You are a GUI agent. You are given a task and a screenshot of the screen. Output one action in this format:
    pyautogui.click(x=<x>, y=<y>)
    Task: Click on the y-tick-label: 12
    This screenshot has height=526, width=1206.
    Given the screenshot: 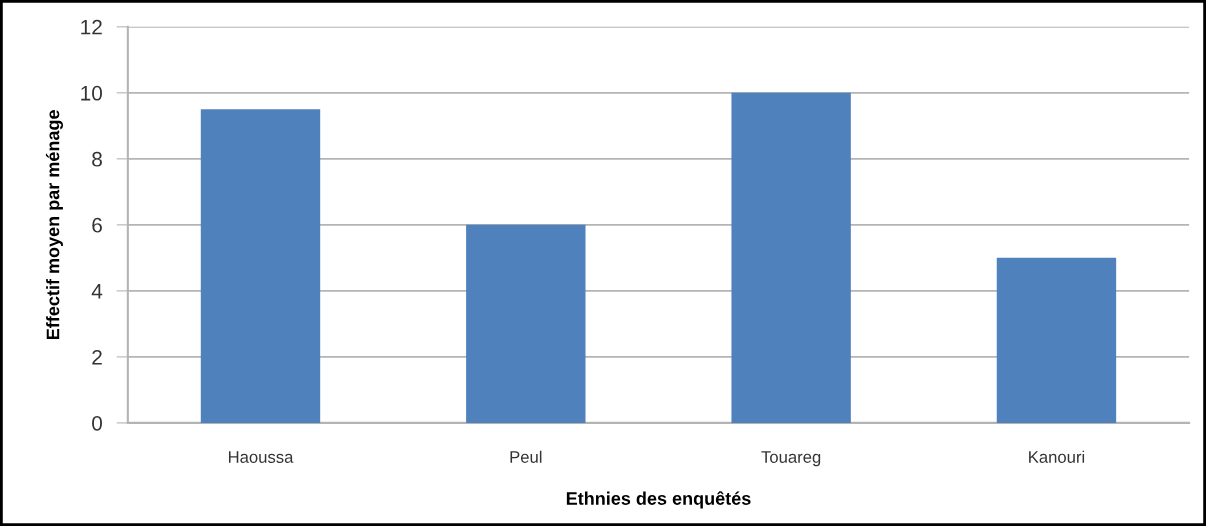 What is the action you would take?
    pyautogui.click(x=91, y=27)
    